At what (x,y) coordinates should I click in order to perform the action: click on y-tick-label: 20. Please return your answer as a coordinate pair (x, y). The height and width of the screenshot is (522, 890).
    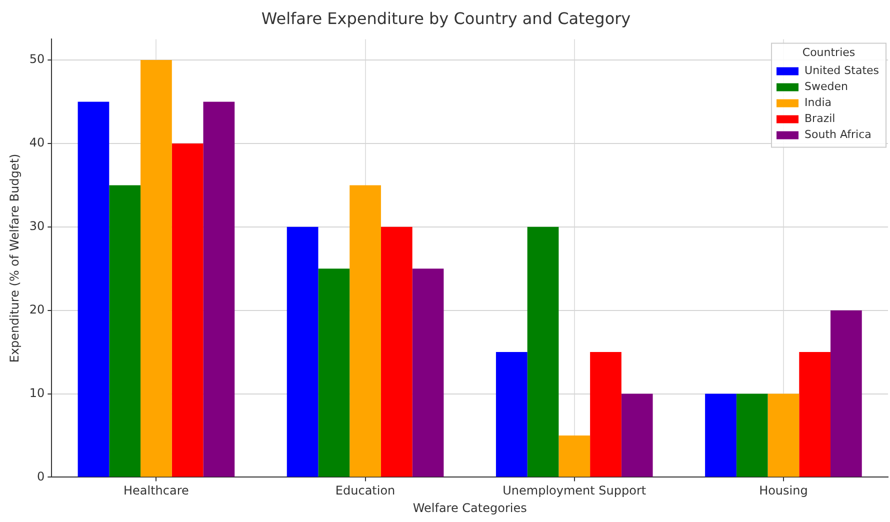
    Looking at the image, I should click on (37, 309).